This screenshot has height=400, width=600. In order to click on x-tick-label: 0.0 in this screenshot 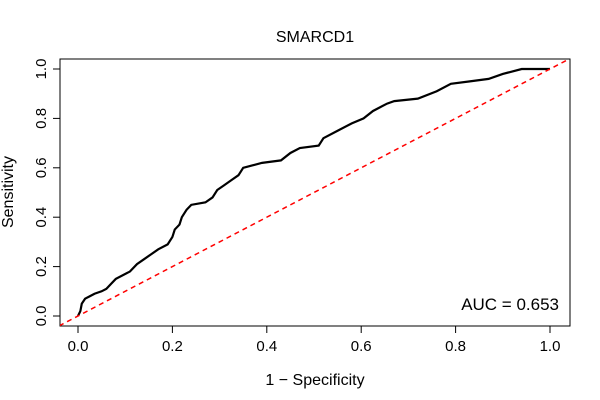, I will do `click(78, 346)`.